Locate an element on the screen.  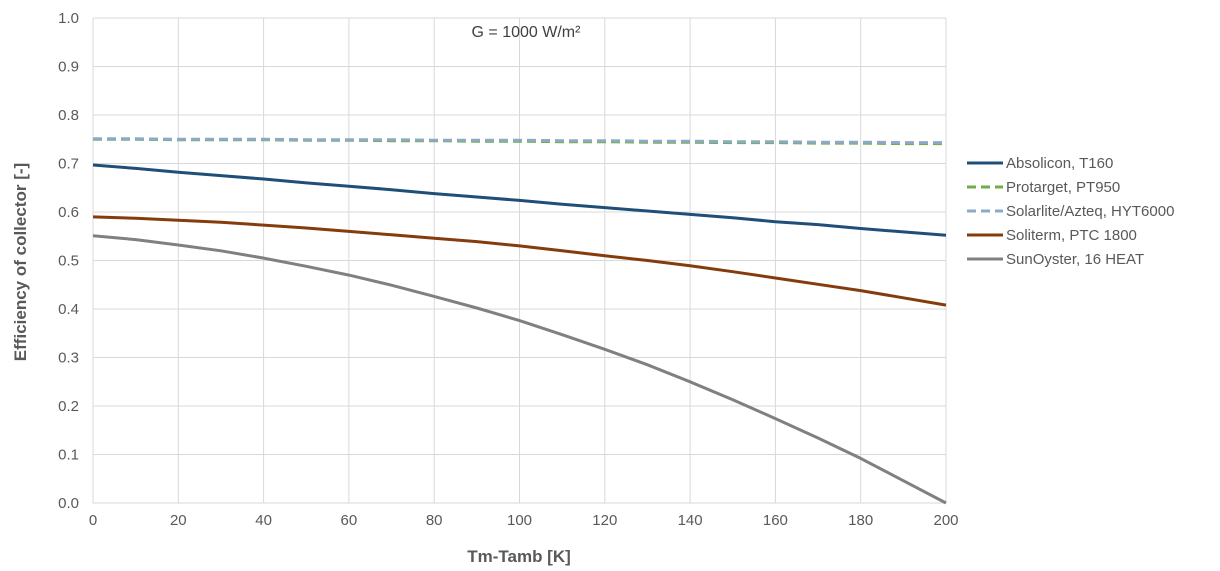
x-tick-label: 60 is located at coordinates (349, 520).